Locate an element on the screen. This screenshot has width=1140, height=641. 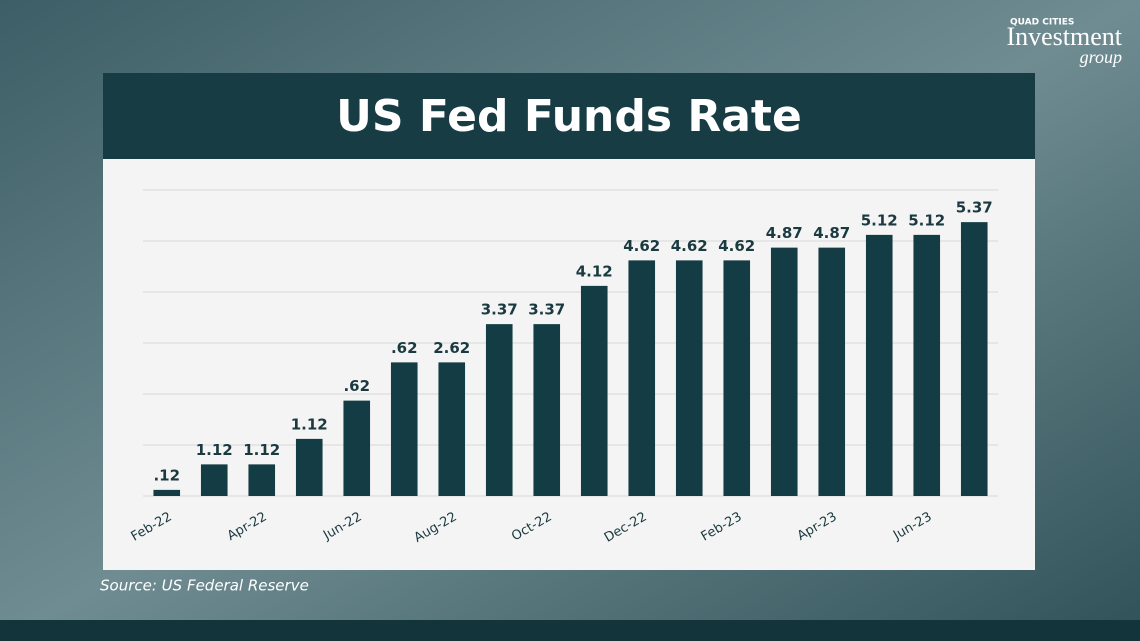
title-band is located at coordinates (569, 116).